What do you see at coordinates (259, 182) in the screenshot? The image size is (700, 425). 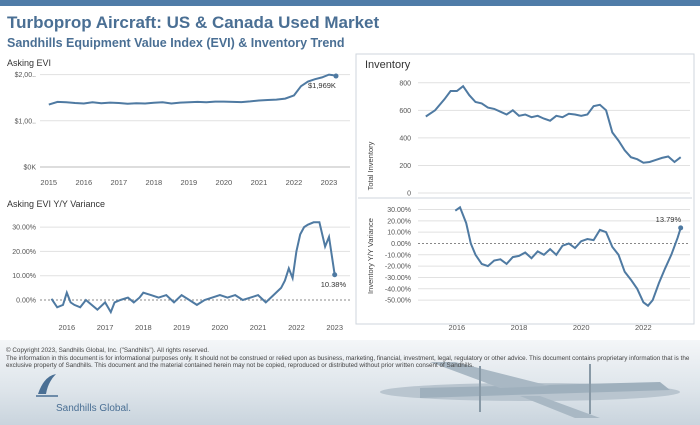 I see `chart1-x-tick-label: 2021` at bounding box center [259, 182].